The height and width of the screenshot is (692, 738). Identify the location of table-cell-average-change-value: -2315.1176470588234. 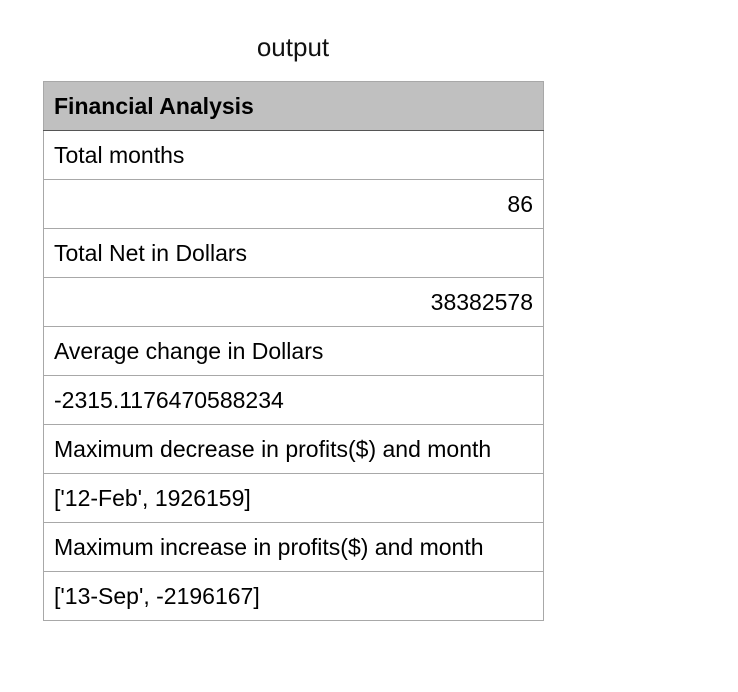
(293, 400).